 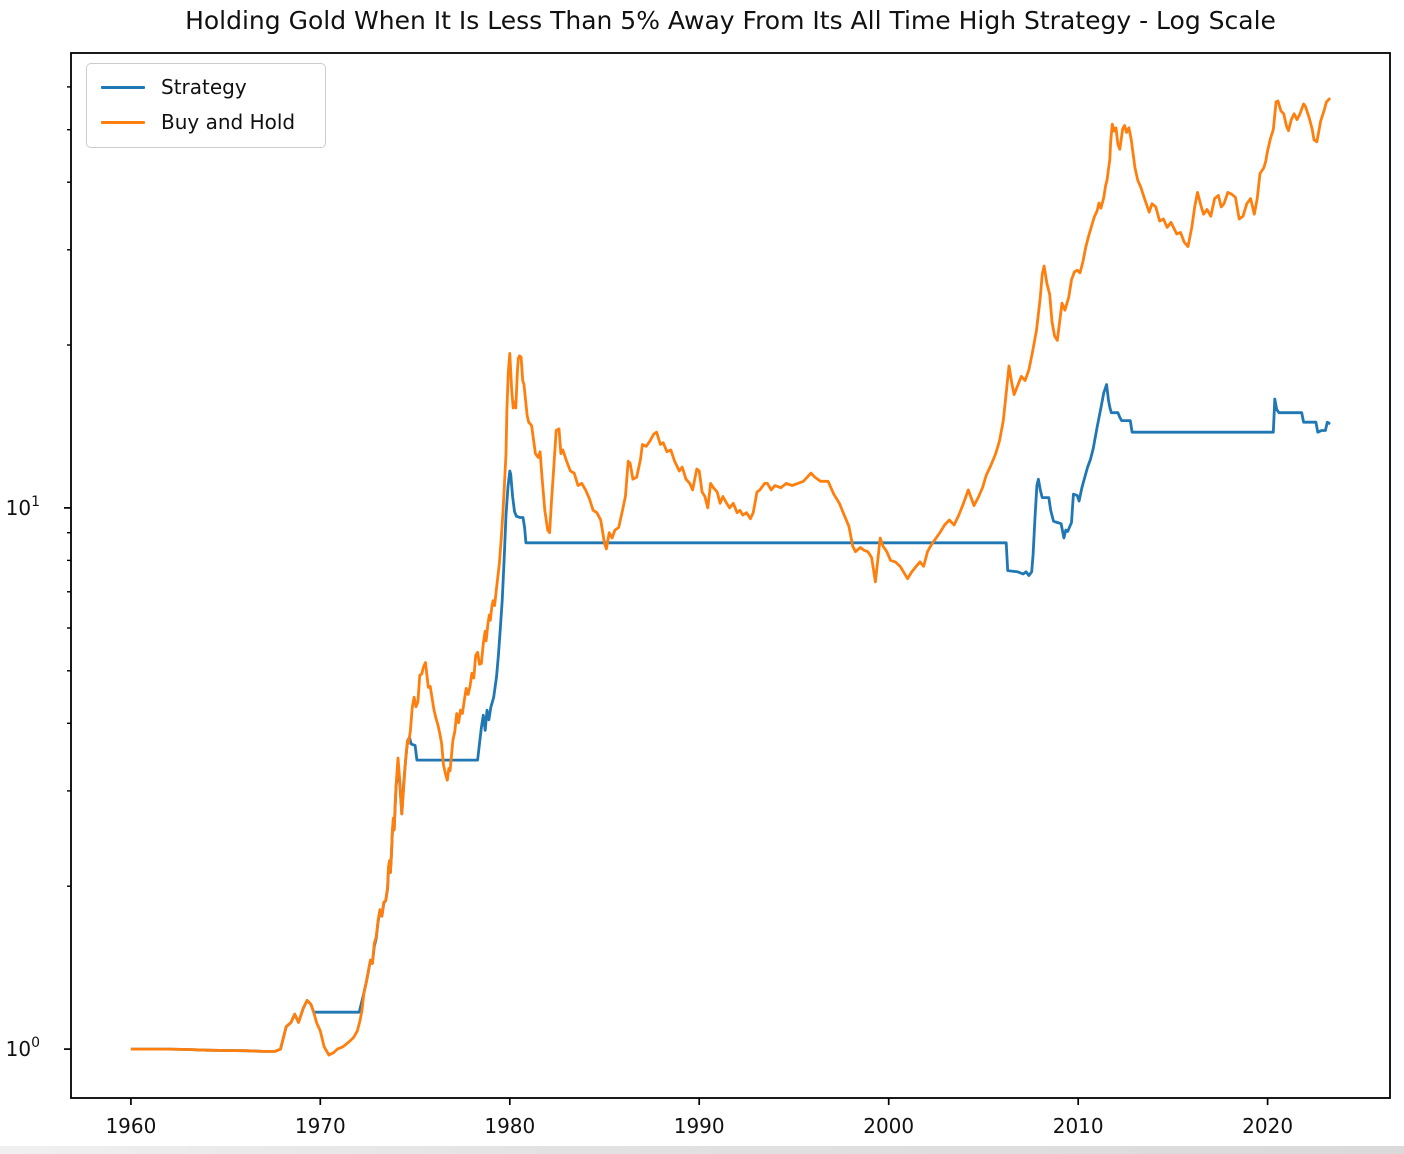 I want to click on x-axis-tick-labels: 1960 1970 1980 1990 2000 2010 2020, so click(x=699, y=1126).